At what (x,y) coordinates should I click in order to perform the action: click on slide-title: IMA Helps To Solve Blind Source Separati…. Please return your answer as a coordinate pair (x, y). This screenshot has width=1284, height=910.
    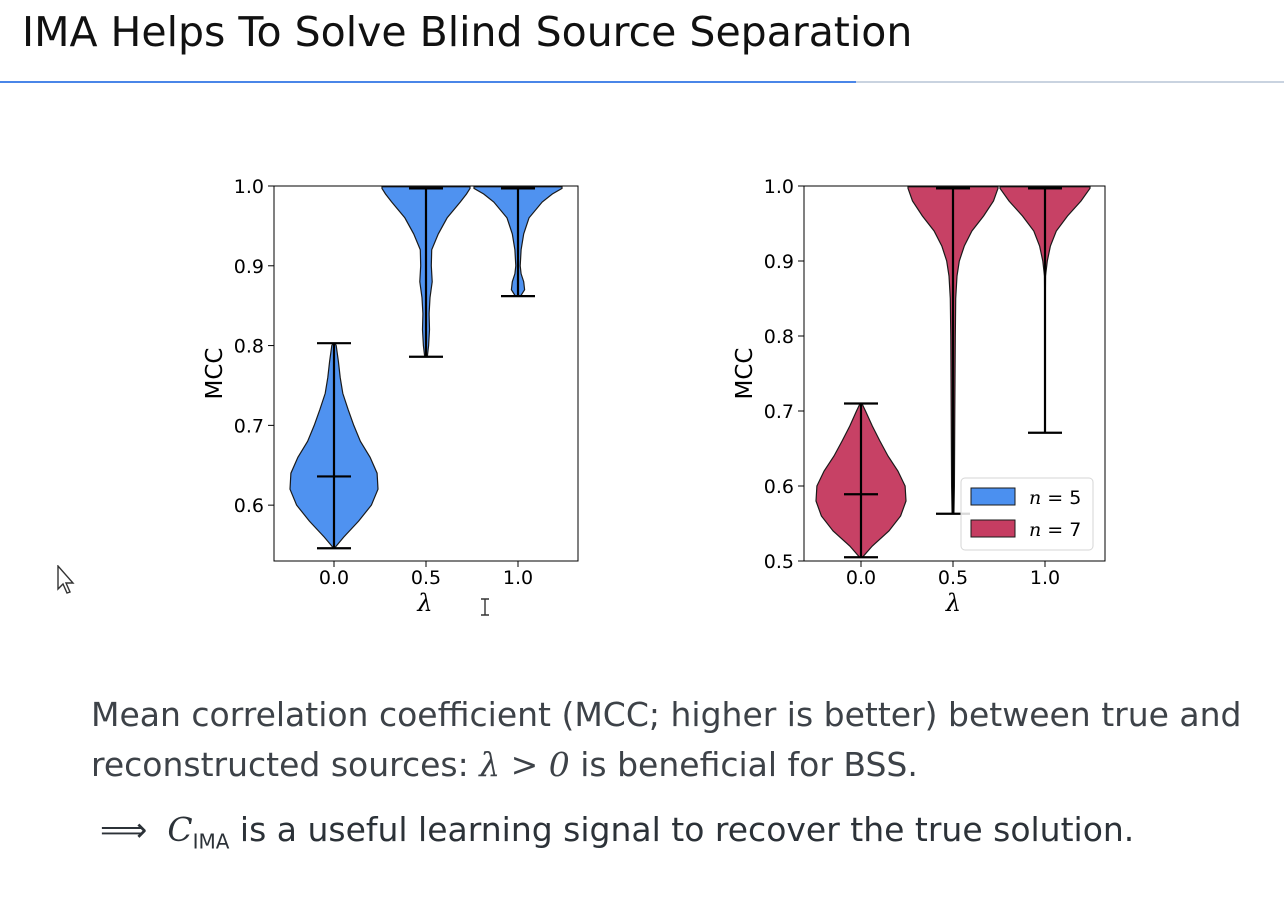
    Looking at the image, I should click on (467, 32).